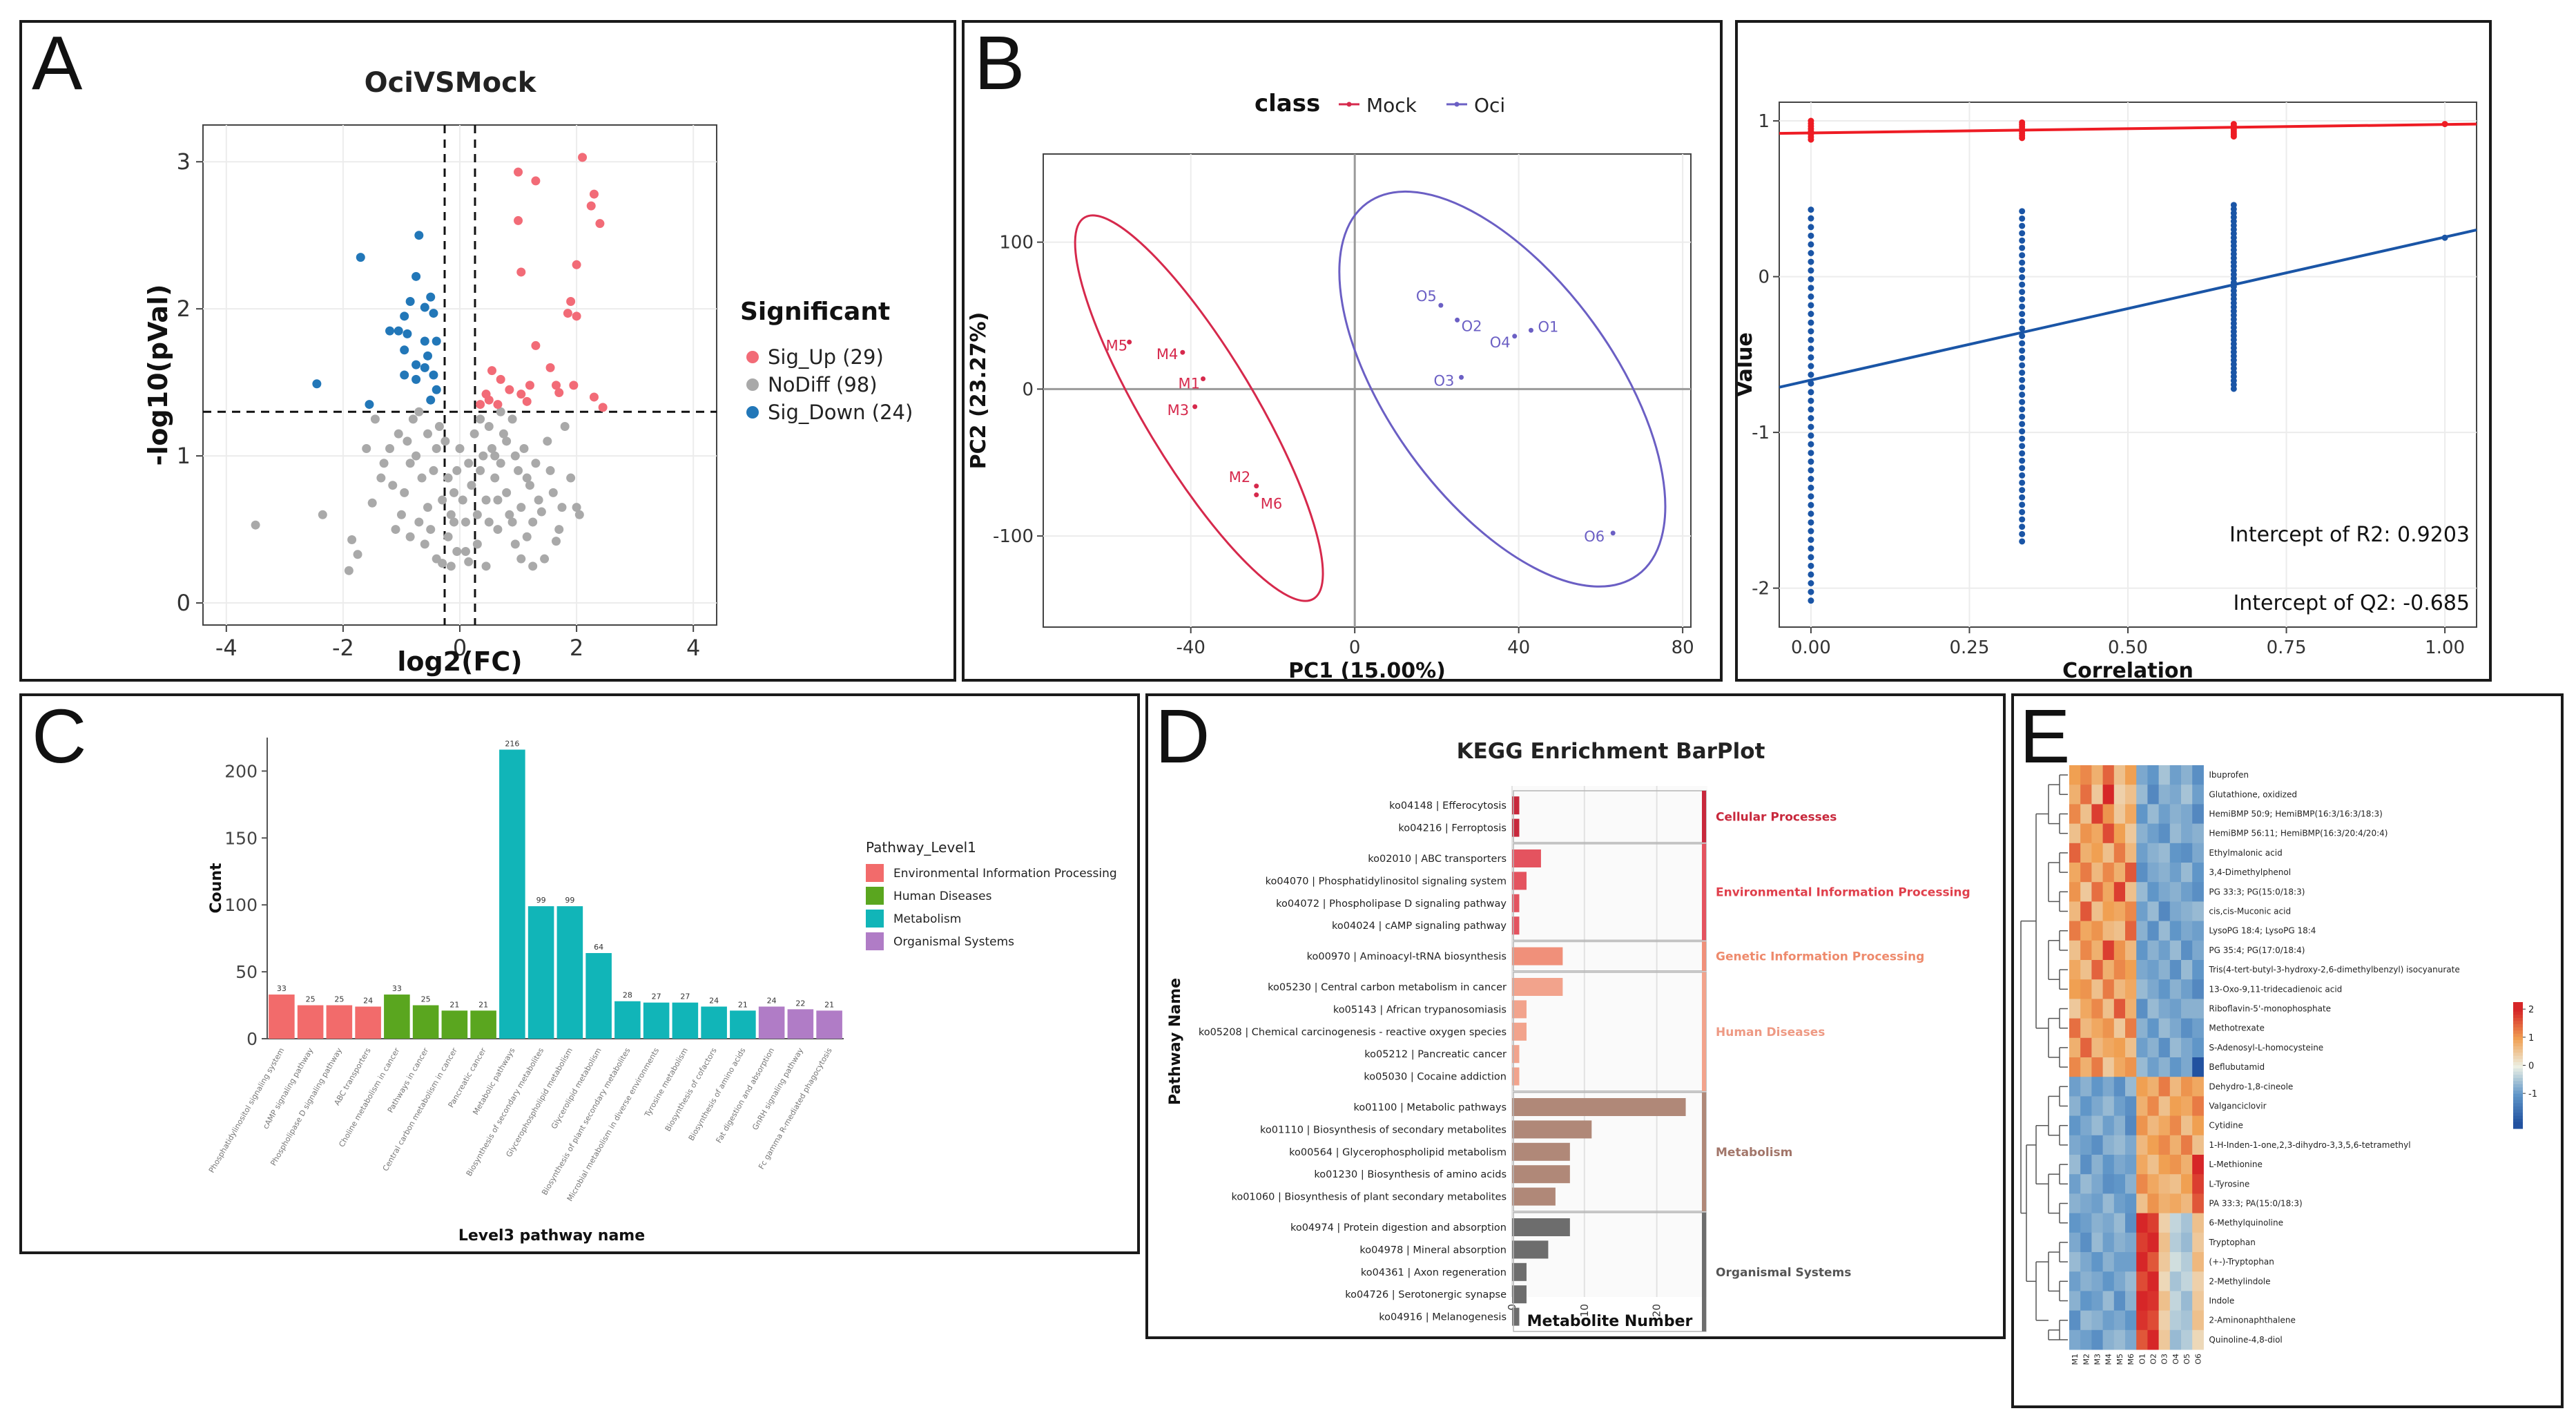  I want to click on pathway-bar, so click(310, 1022).